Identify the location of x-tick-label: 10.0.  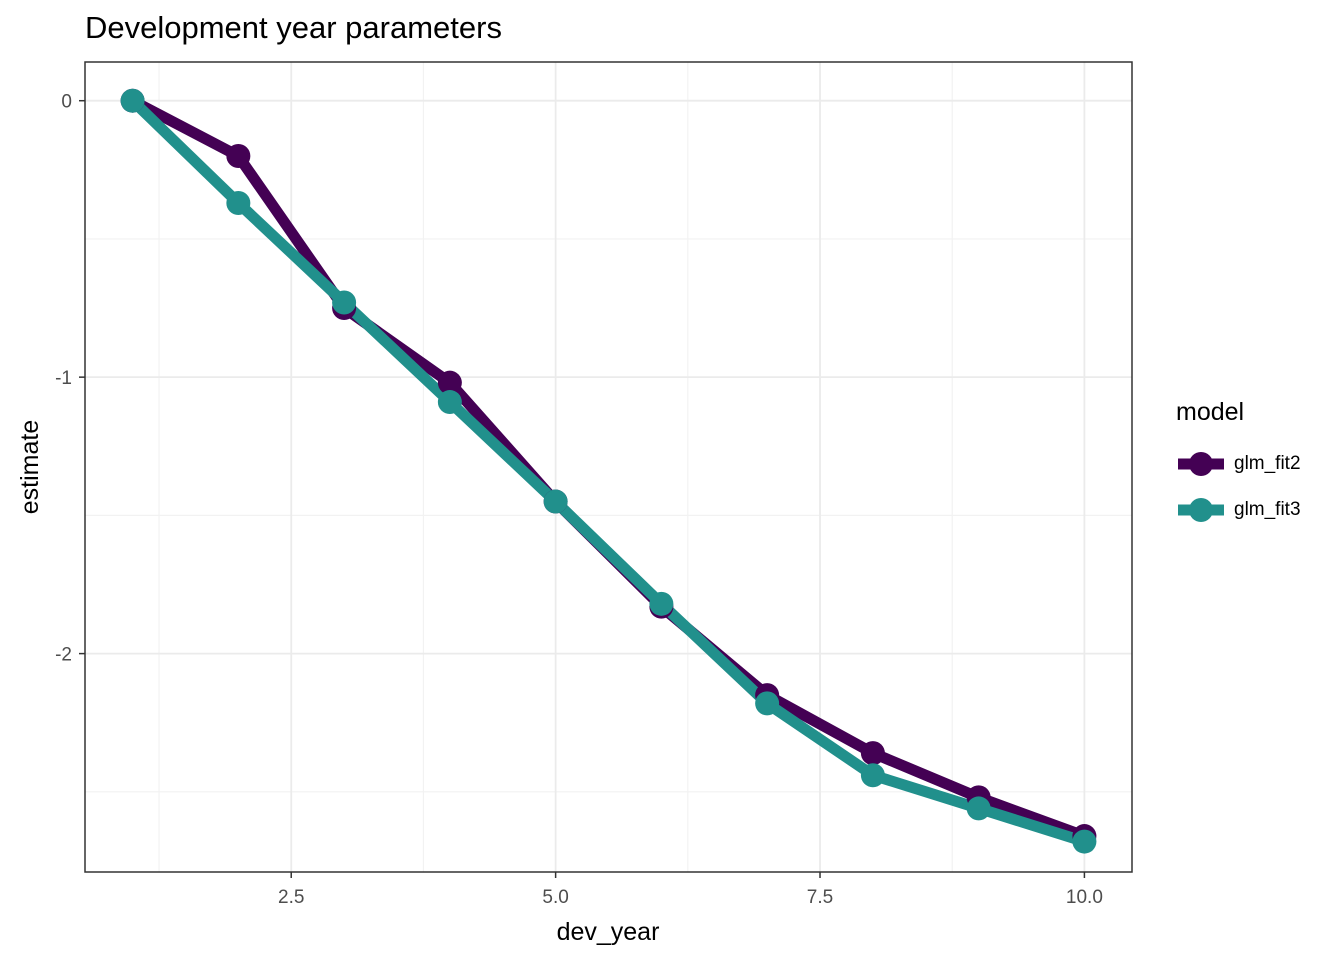
(1084, 897).